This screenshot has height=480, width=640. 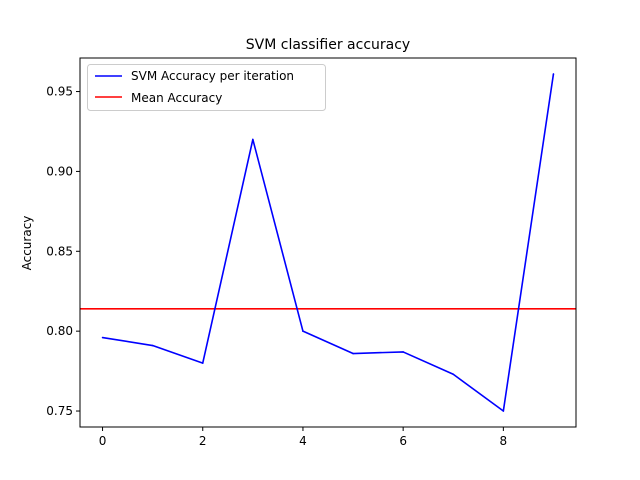 I want to click on y-tick-label: 0.85, so click(x=59, y=251).